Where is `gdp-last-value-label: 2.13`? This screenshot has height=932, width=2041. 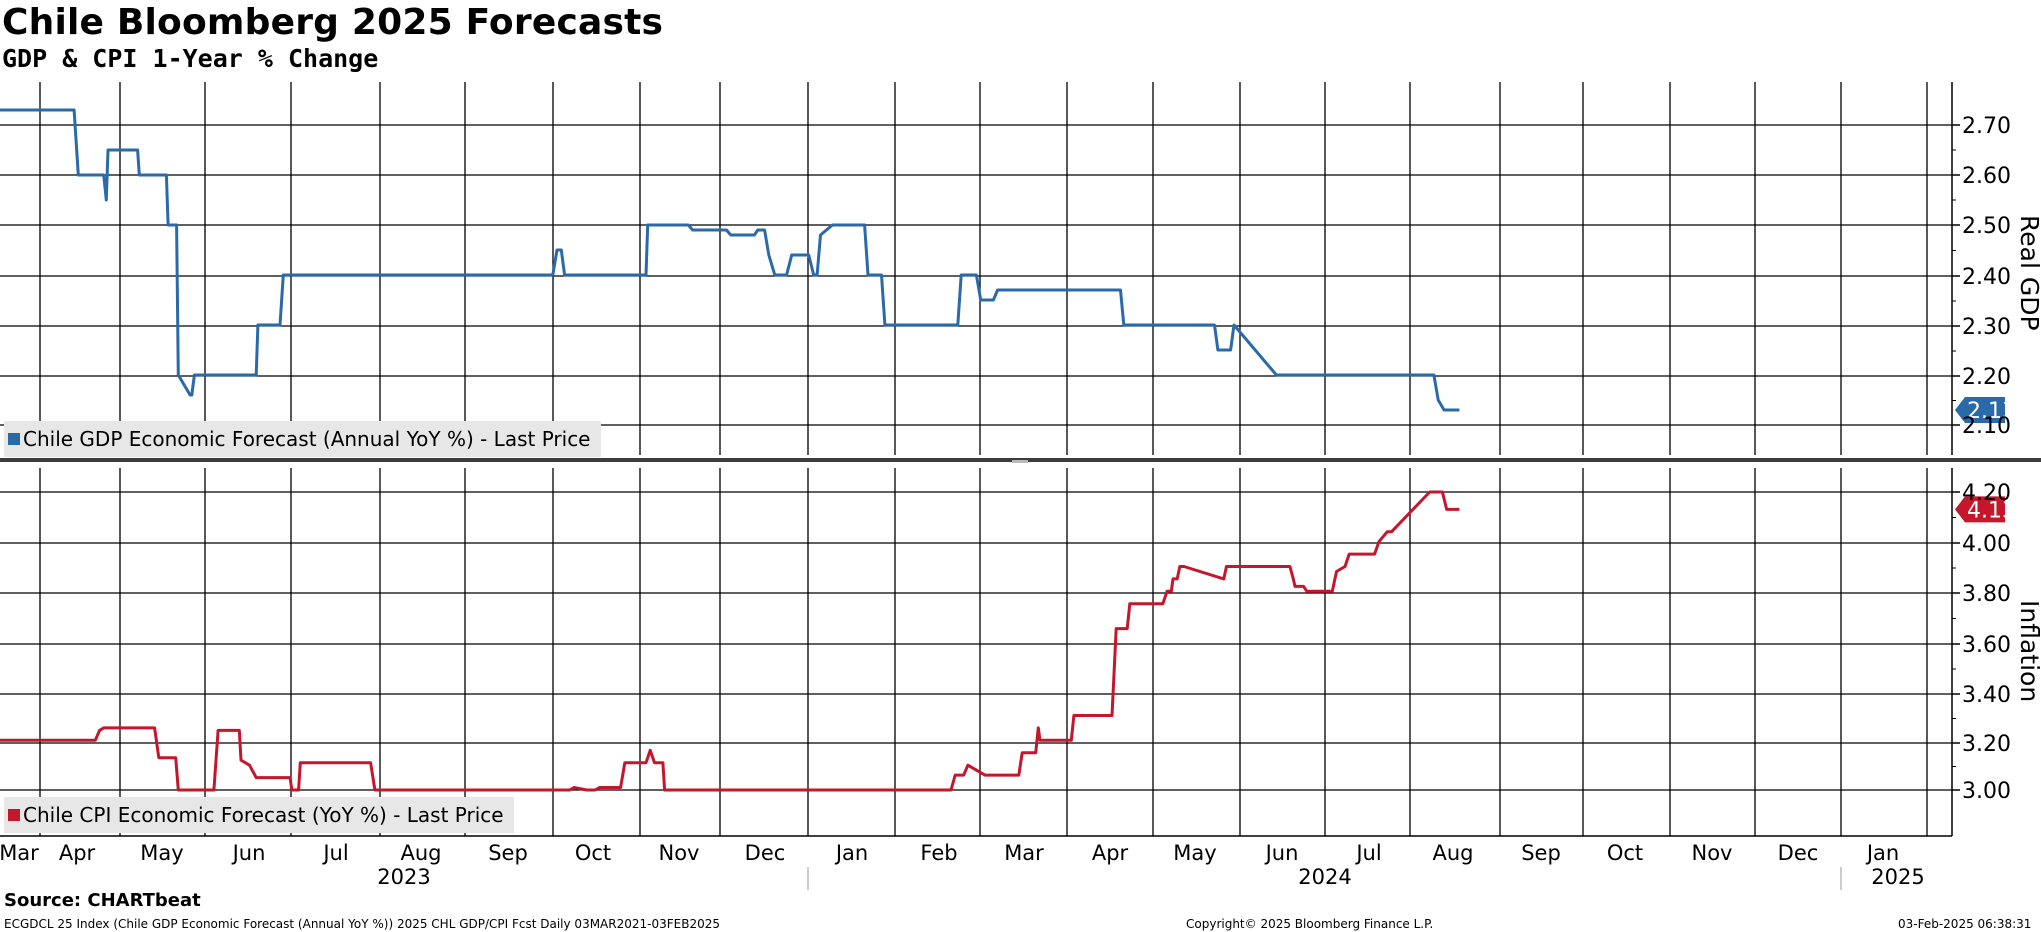
gdp-last-value-label: 2.13 is located at coordinates (1991, 411).